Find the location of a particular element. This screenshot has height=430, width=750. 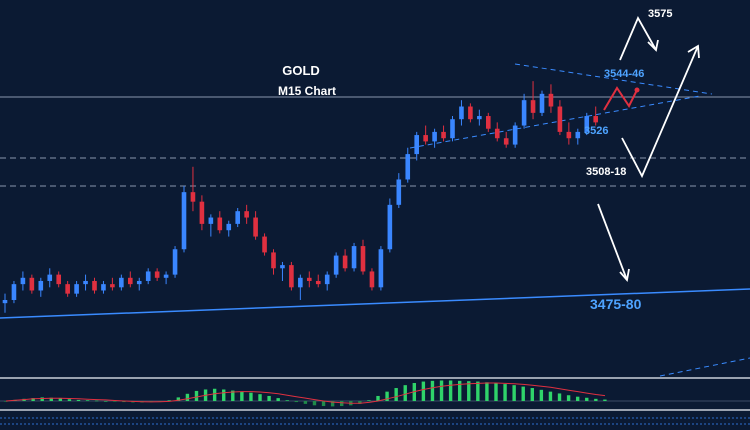

level-label-3475-80: 3475-80 is located at coordinates (616, 304).